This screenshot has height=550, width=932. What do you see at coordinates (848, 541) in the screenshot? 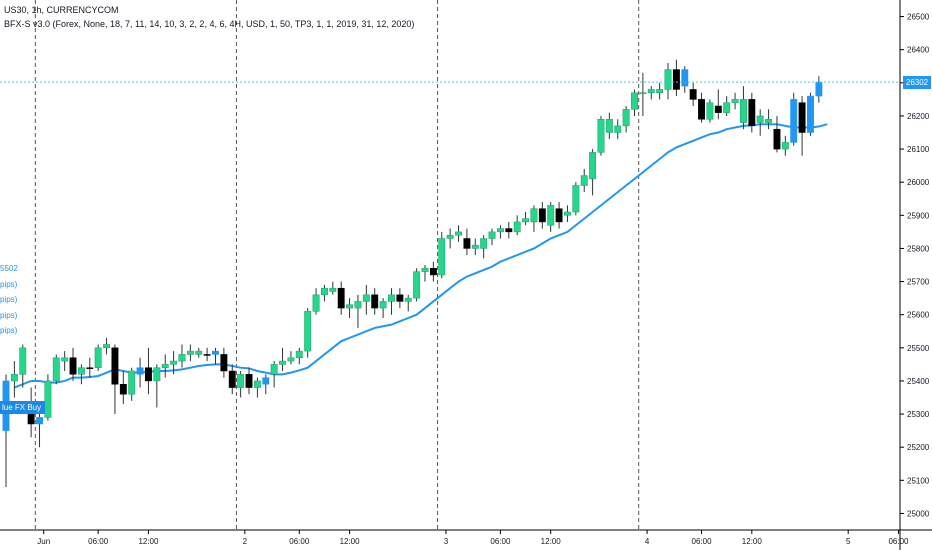
I see `x-tick-label: 5` at bounding box center [848, 541].